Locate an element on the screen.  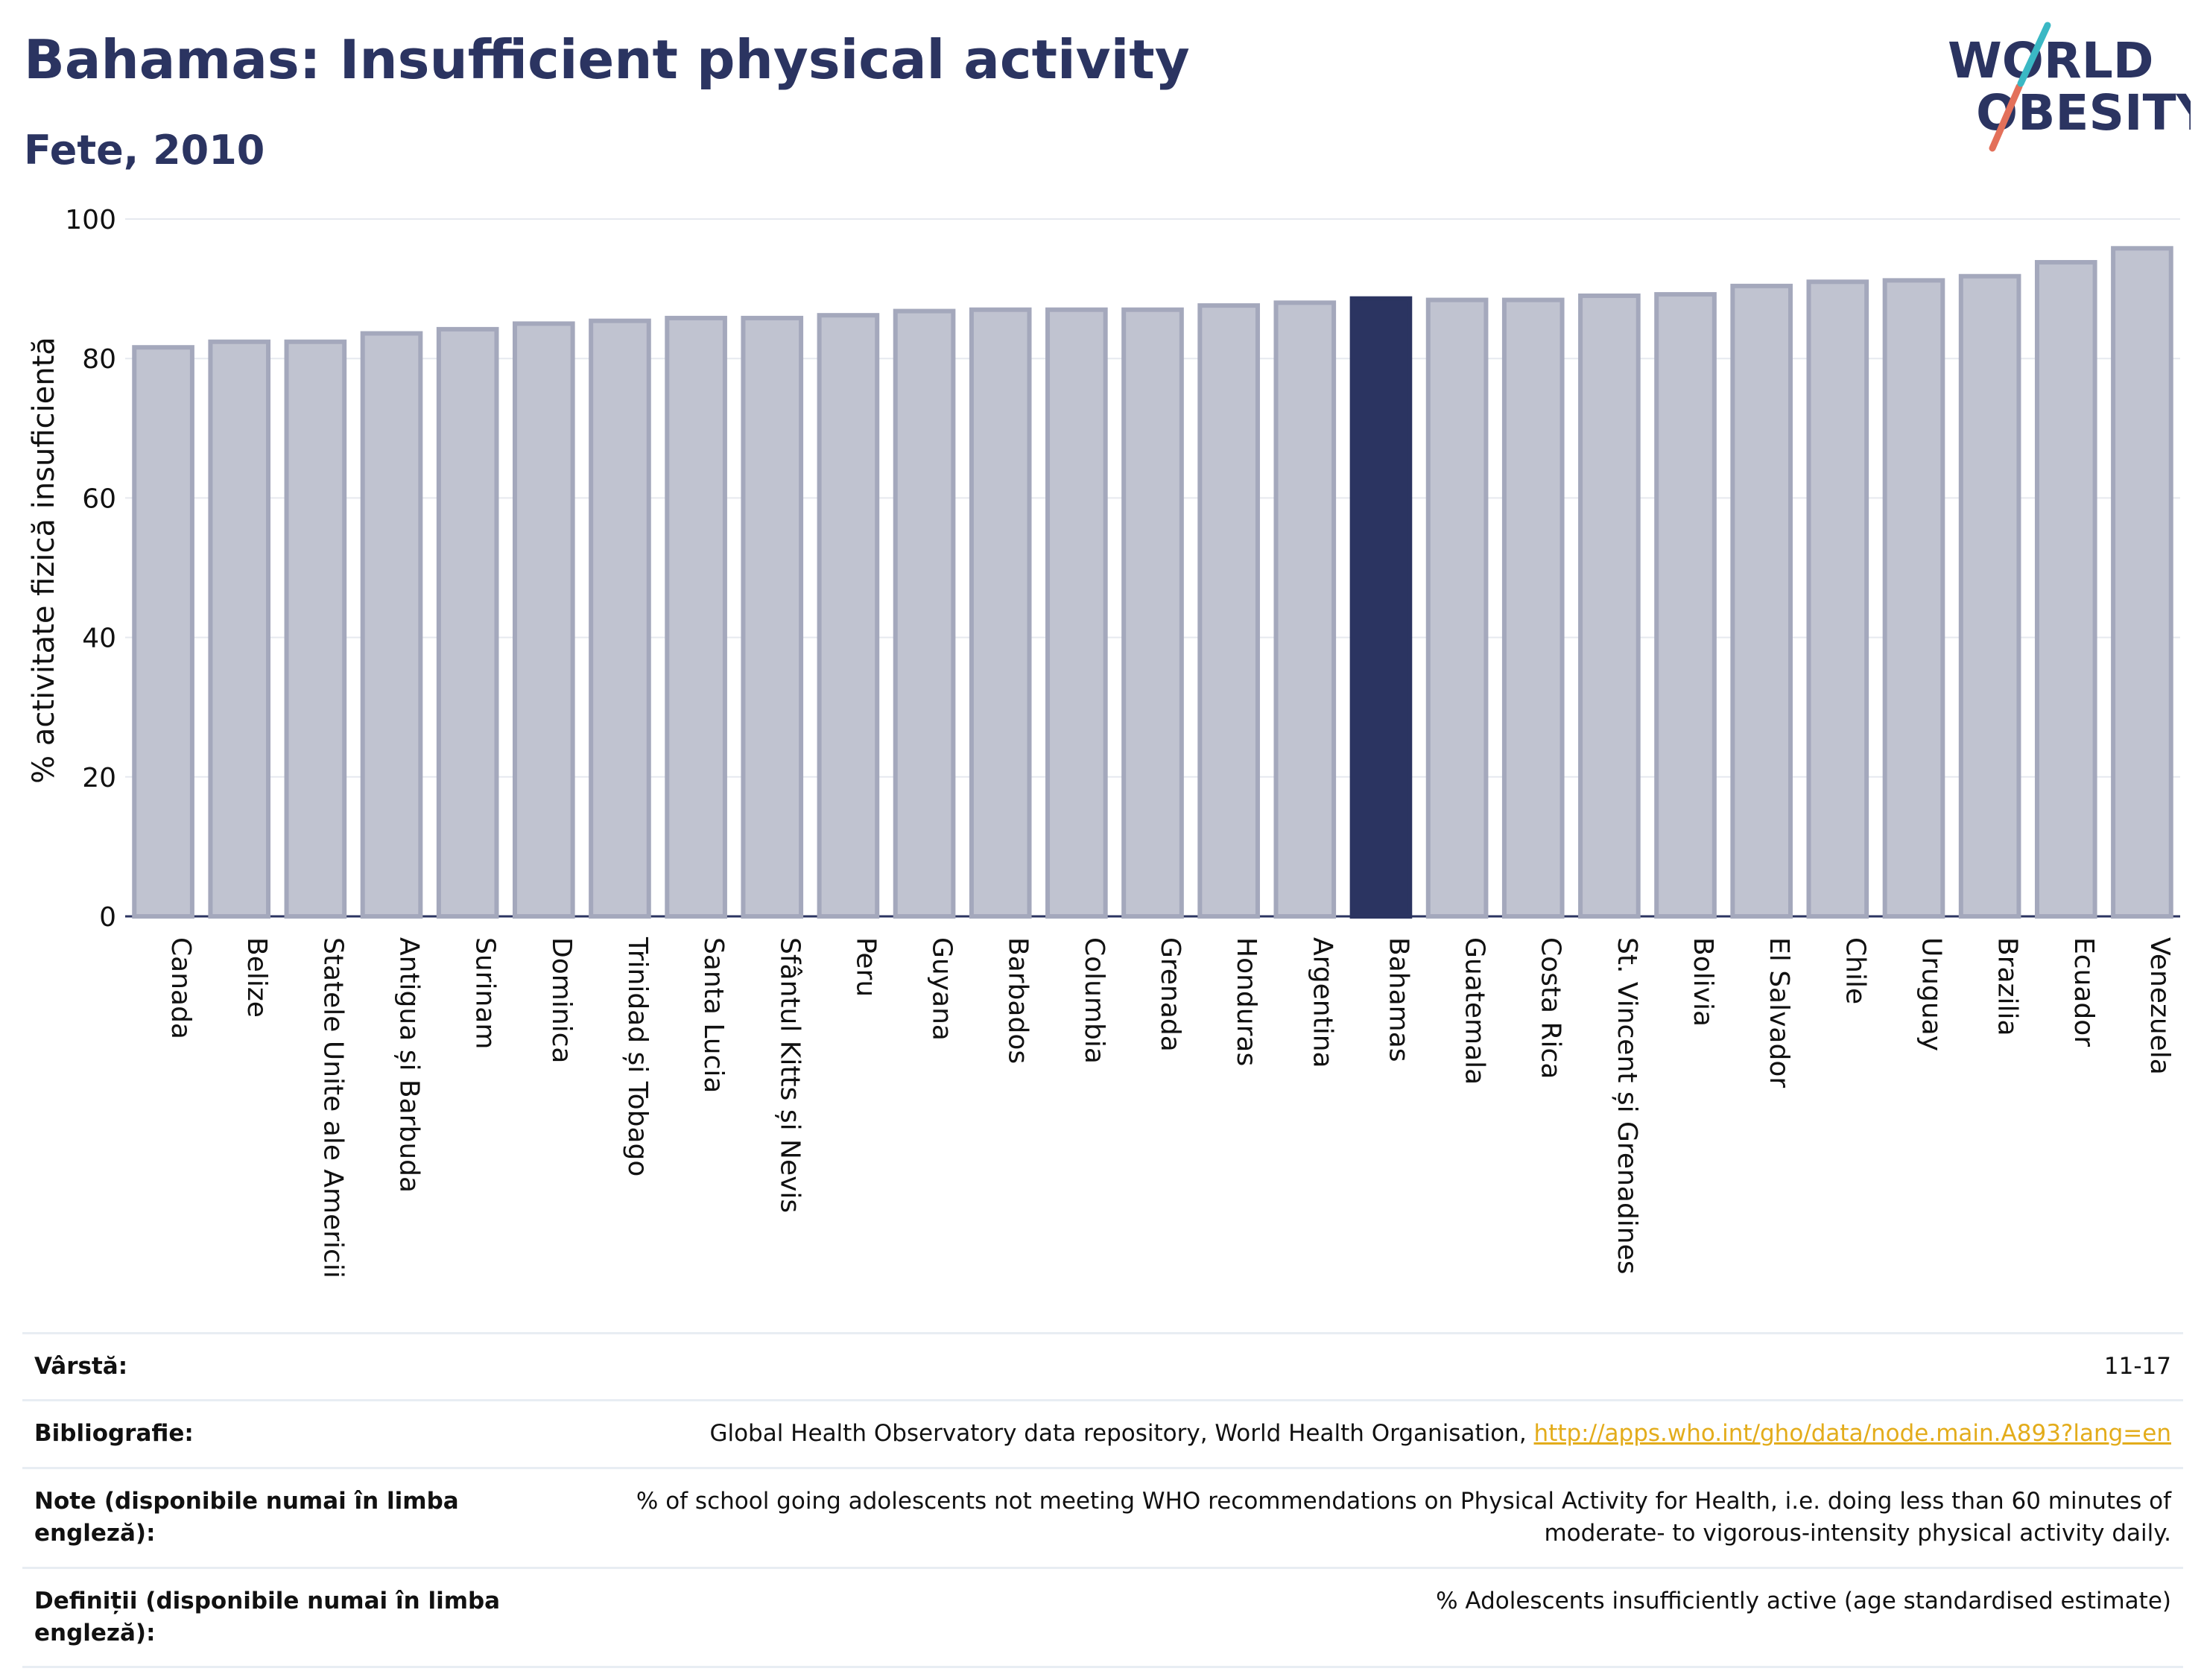
x-tick-label: St. Vincent și Grenadines is located at coordinates (1627, 1106).